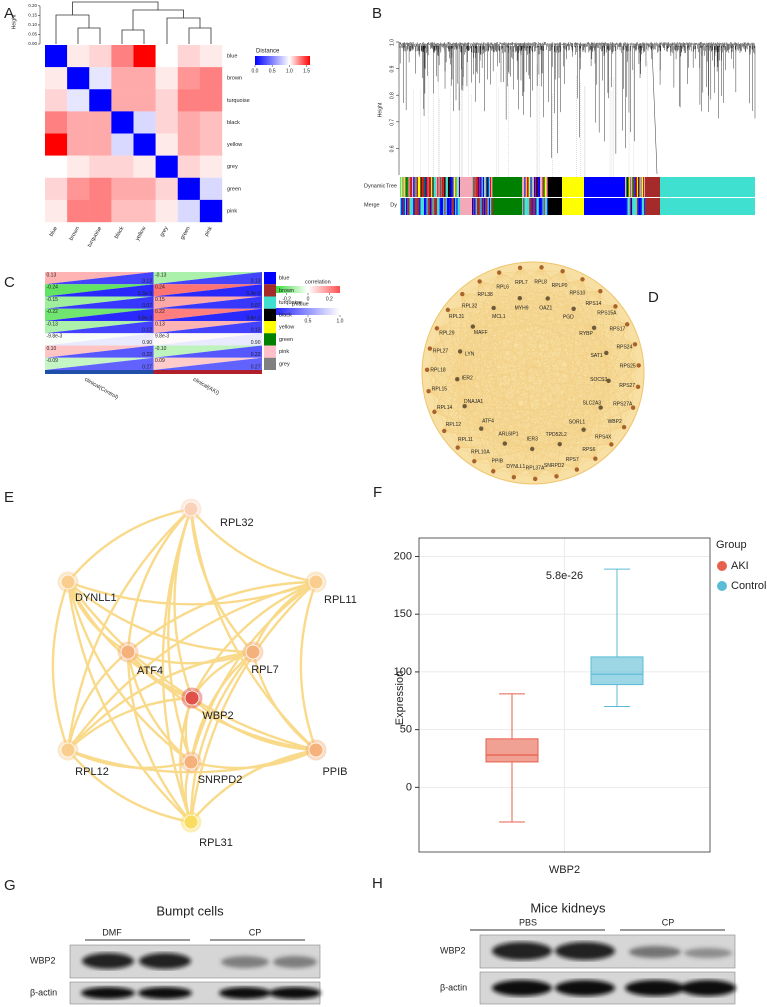  Describe the element at coordinates (217, 716) in the screenshot. I see `node-label: WBP2` at that location.